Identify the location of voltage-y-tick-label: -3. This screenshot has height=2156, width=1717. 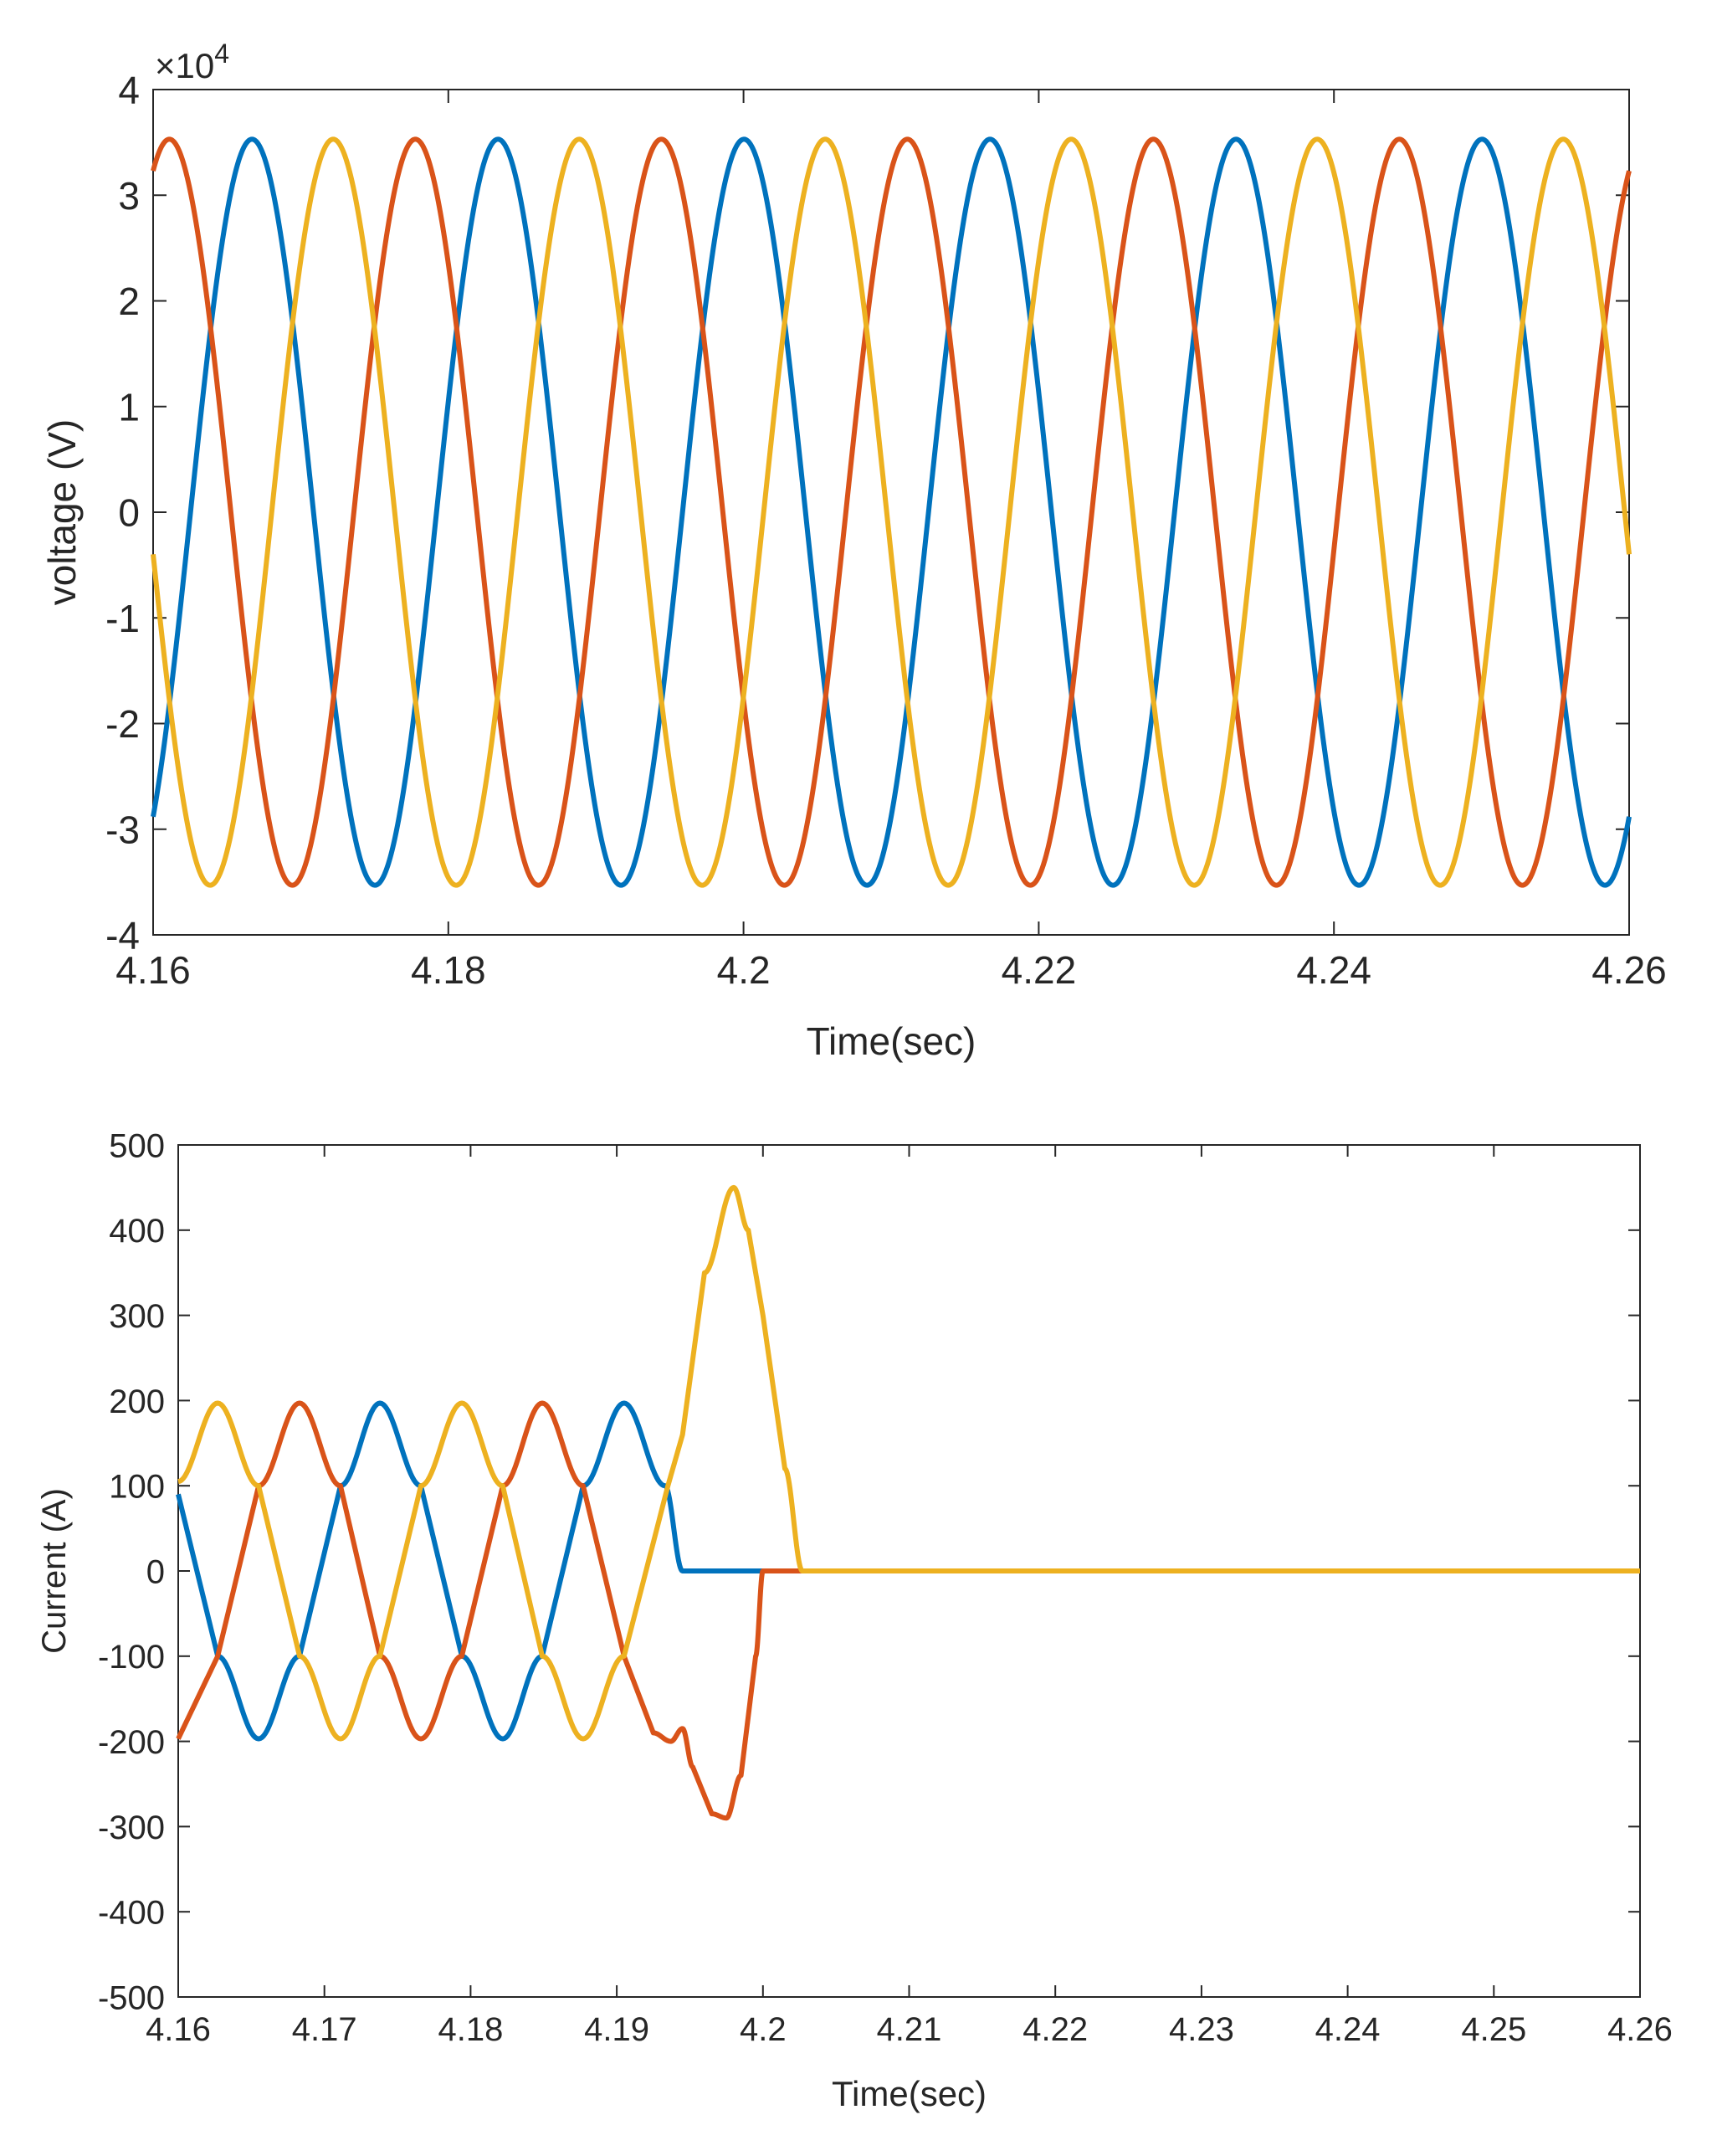
(123, 829).